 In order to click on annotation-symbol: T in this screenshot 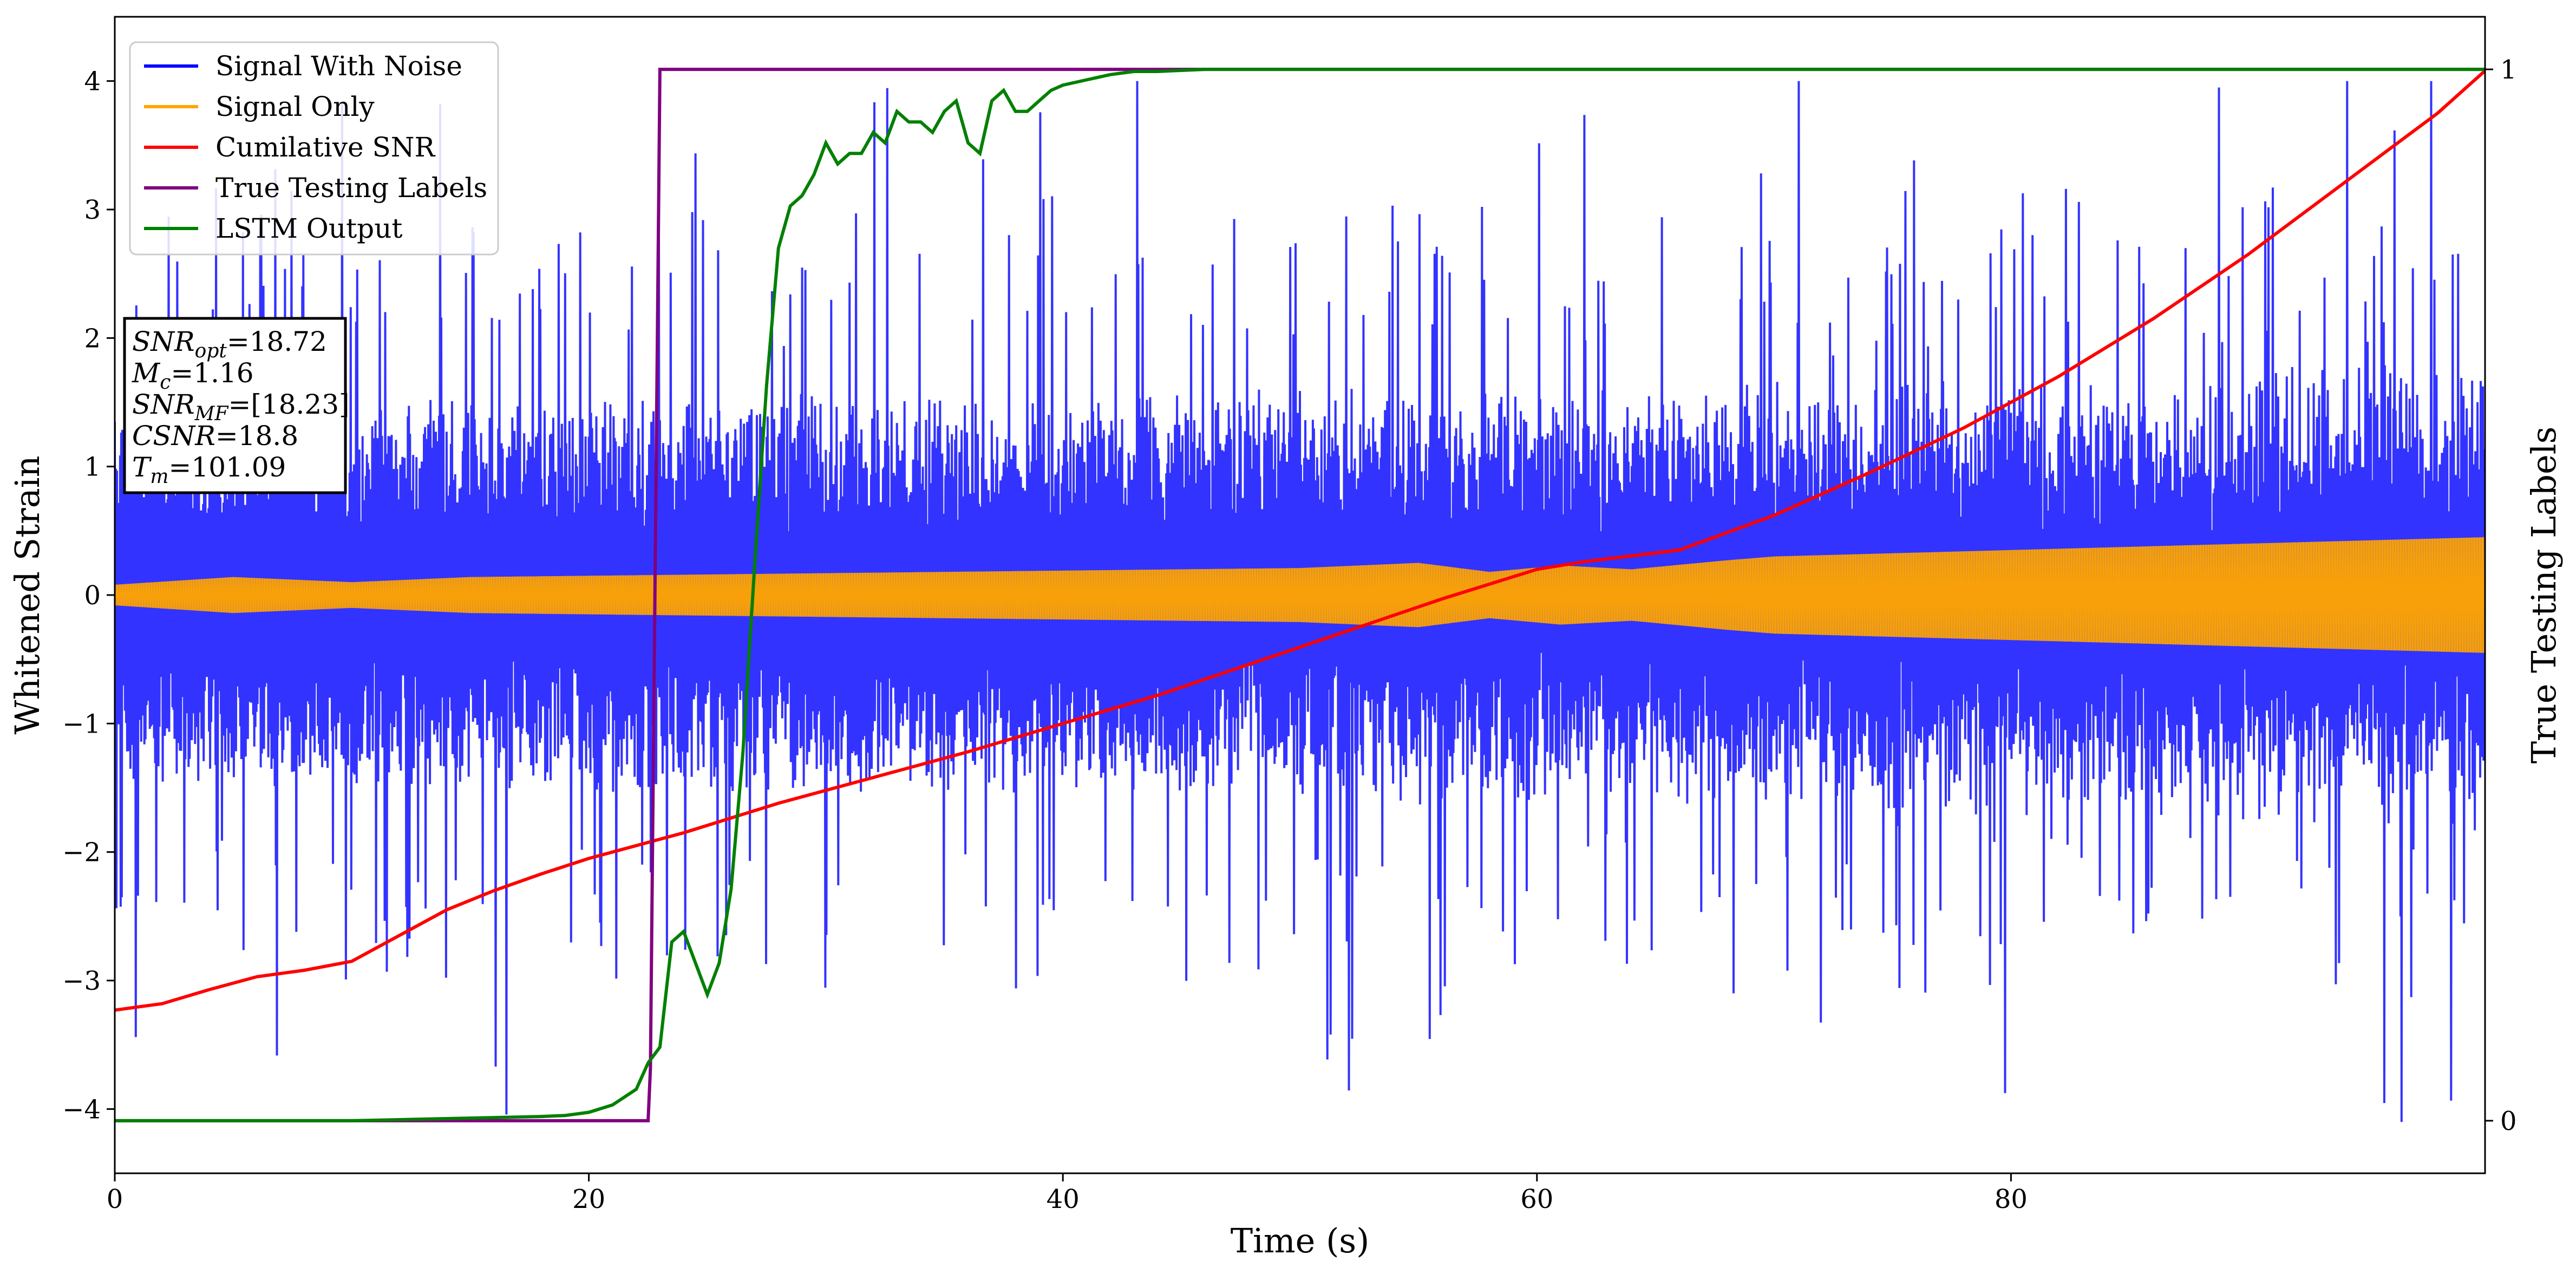, I will do `click(142, 467)`.